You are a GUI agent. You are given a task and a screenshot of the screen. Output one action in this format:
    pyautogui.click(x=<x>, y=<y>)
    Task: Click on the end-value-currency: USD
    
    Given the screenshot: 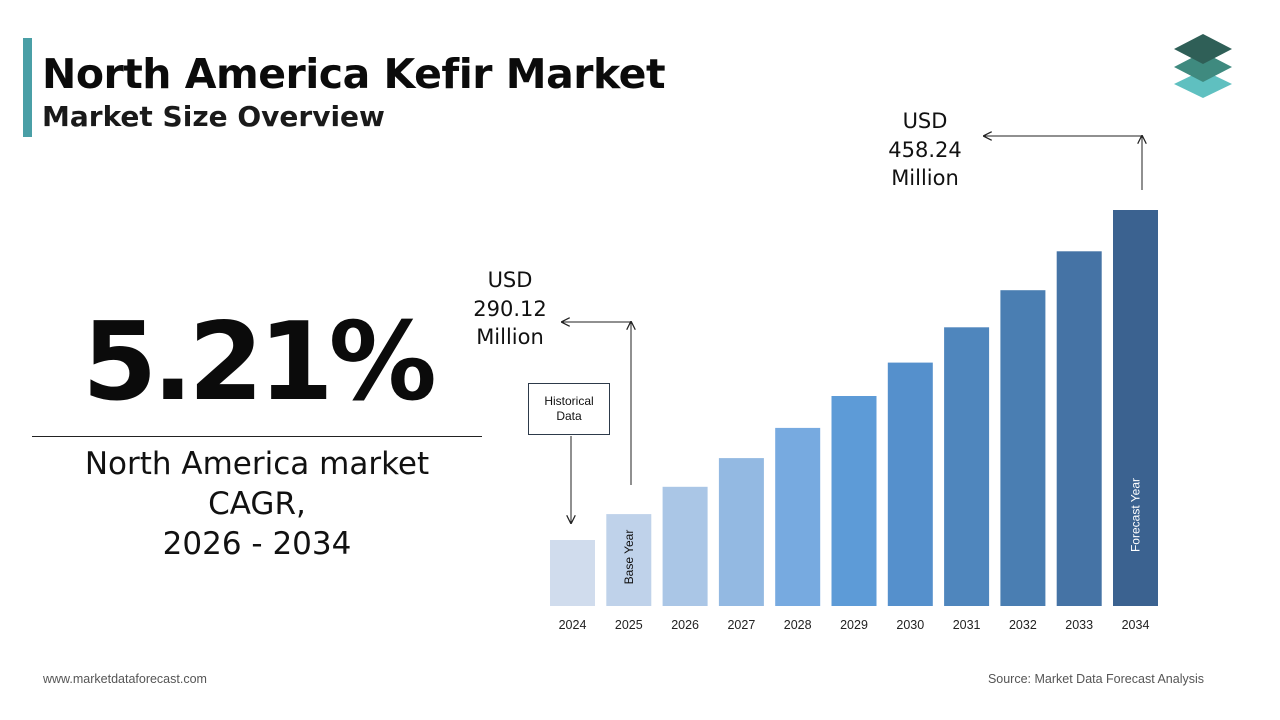 What is the action you would take?
    pyautogui.click(x=925, y=121)
    